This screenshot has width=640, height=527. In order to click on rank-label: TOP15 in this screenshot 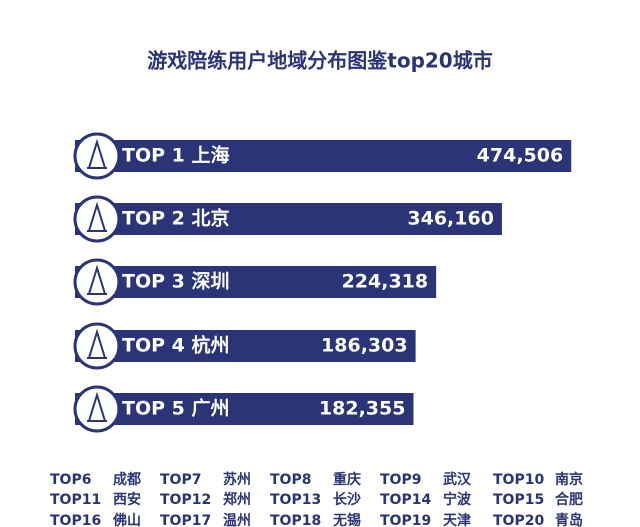, I will do `click(518, 500)`.